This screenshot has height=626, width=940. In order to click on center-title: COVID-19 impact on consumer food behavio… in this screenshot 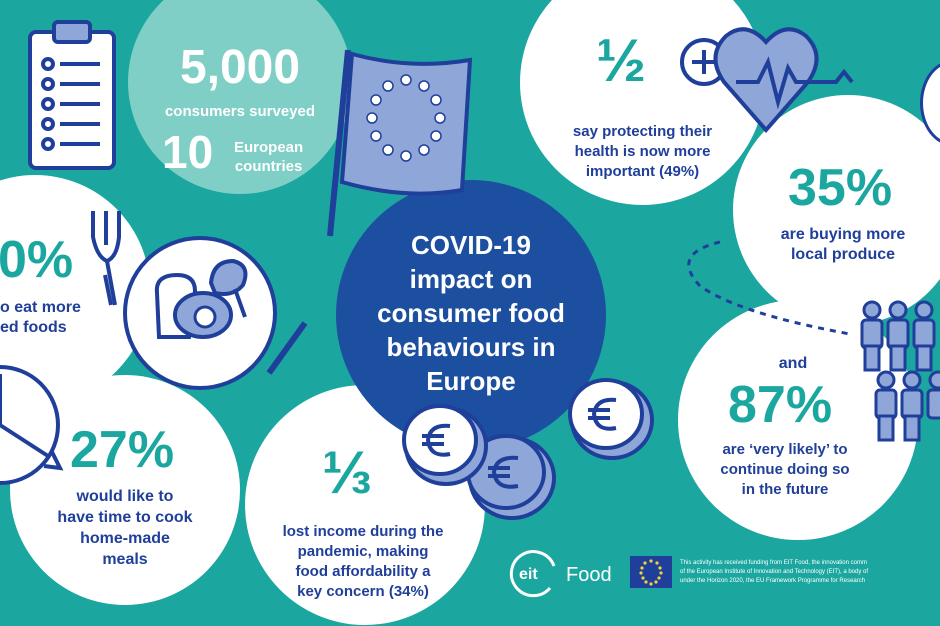, I will do `click(471, 313)`.